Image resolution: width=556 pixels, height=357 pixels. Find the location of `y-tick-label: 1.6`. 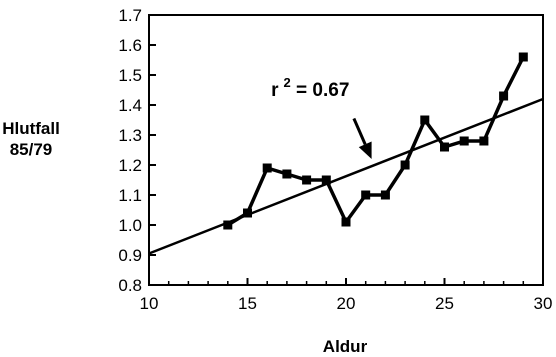

y-tick-label: 1.6 is located at coordinates (130, 45).